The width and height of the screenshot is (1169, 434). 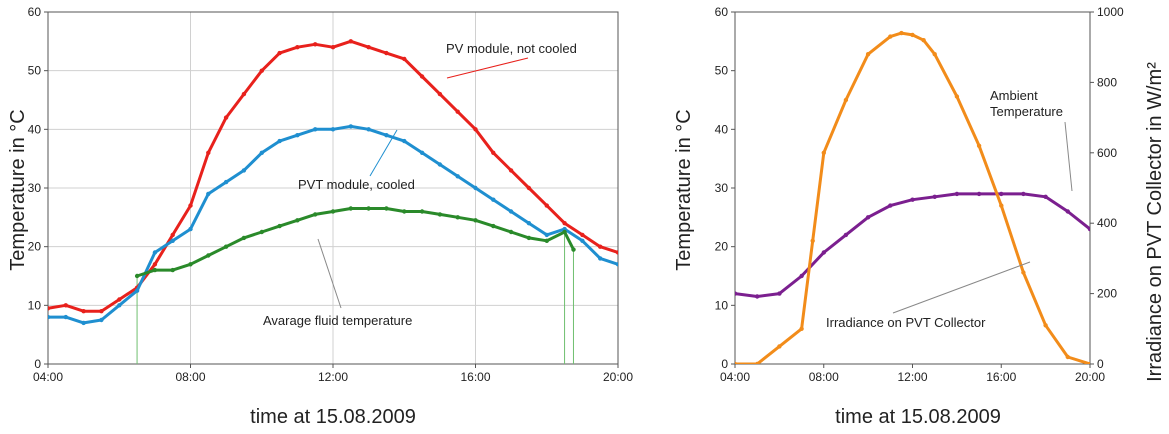 I want to click on left-y-ticks: 0 10 20 30 40 50 60, so click(x=38, y=188).